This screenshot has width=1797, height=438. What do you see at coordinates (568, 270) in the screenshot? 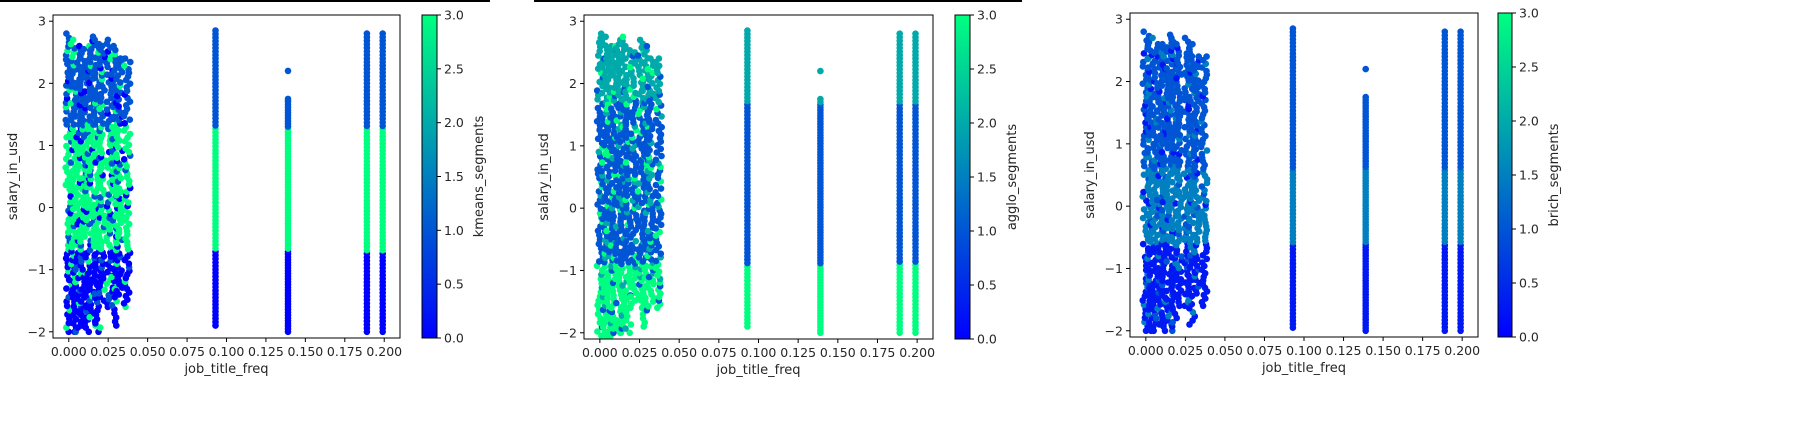
I see `y-tick-label: −1` at bounding box center [568, 270].